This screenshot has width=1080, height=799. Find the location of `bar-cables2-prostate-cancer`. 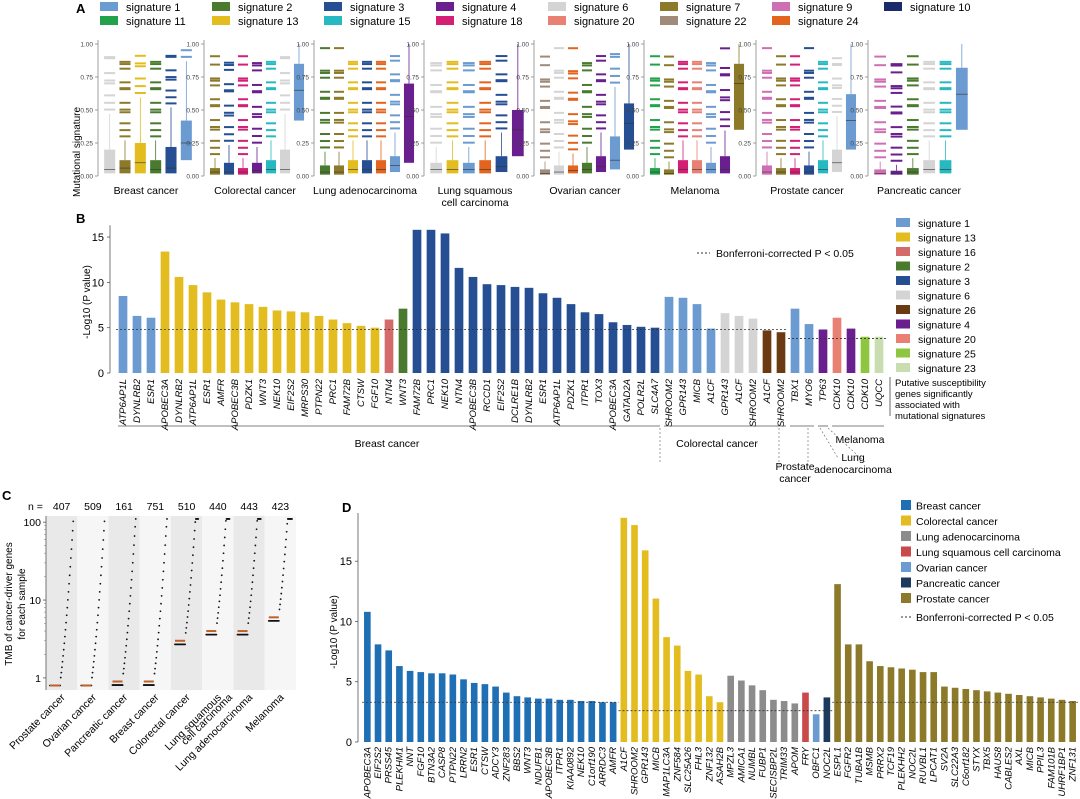

bar-cables2-prostate-cancer is located at coordinates (1008, 717).